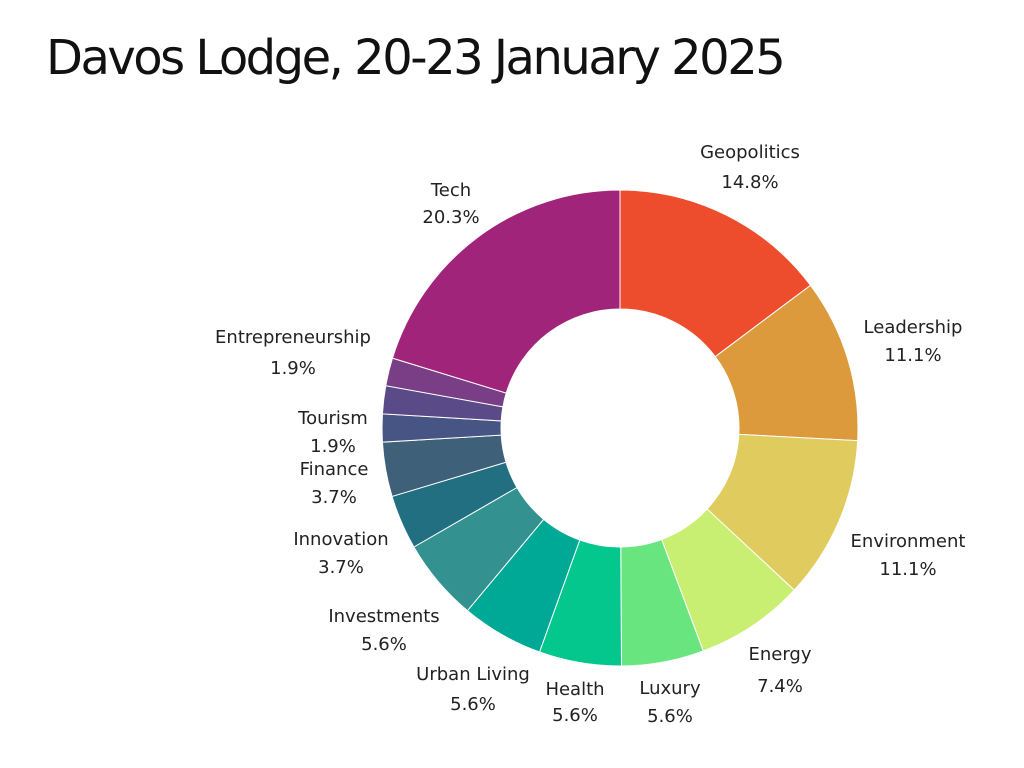 This screenshot has height=768, width=1024. I want to click on slice-percent-luxury: 5.6%, so click(670, 716).